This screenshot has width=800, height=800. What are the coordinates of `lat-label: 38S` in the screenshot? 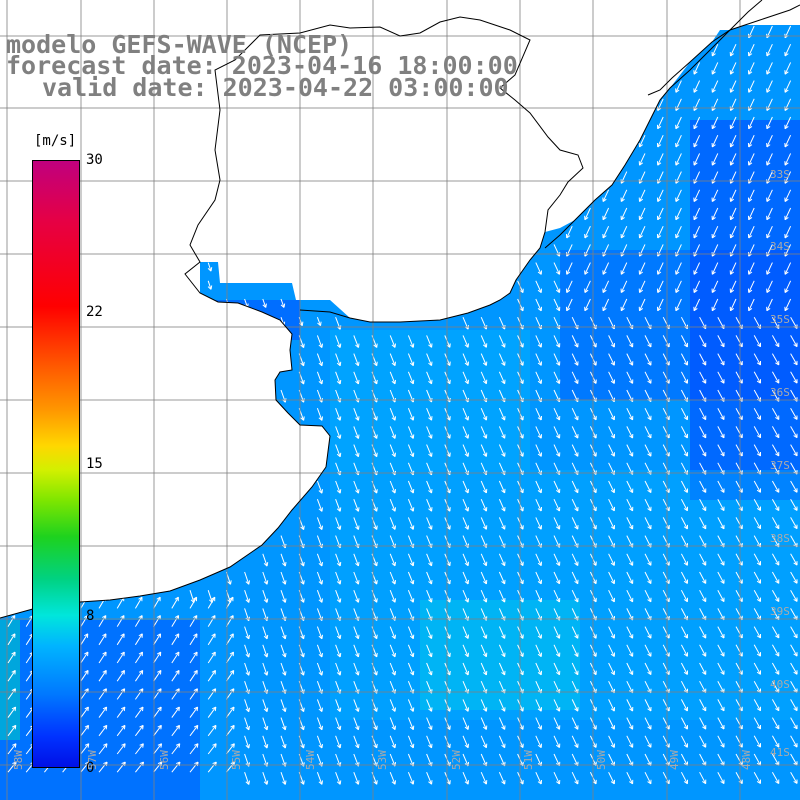 It's located at (780, 538).